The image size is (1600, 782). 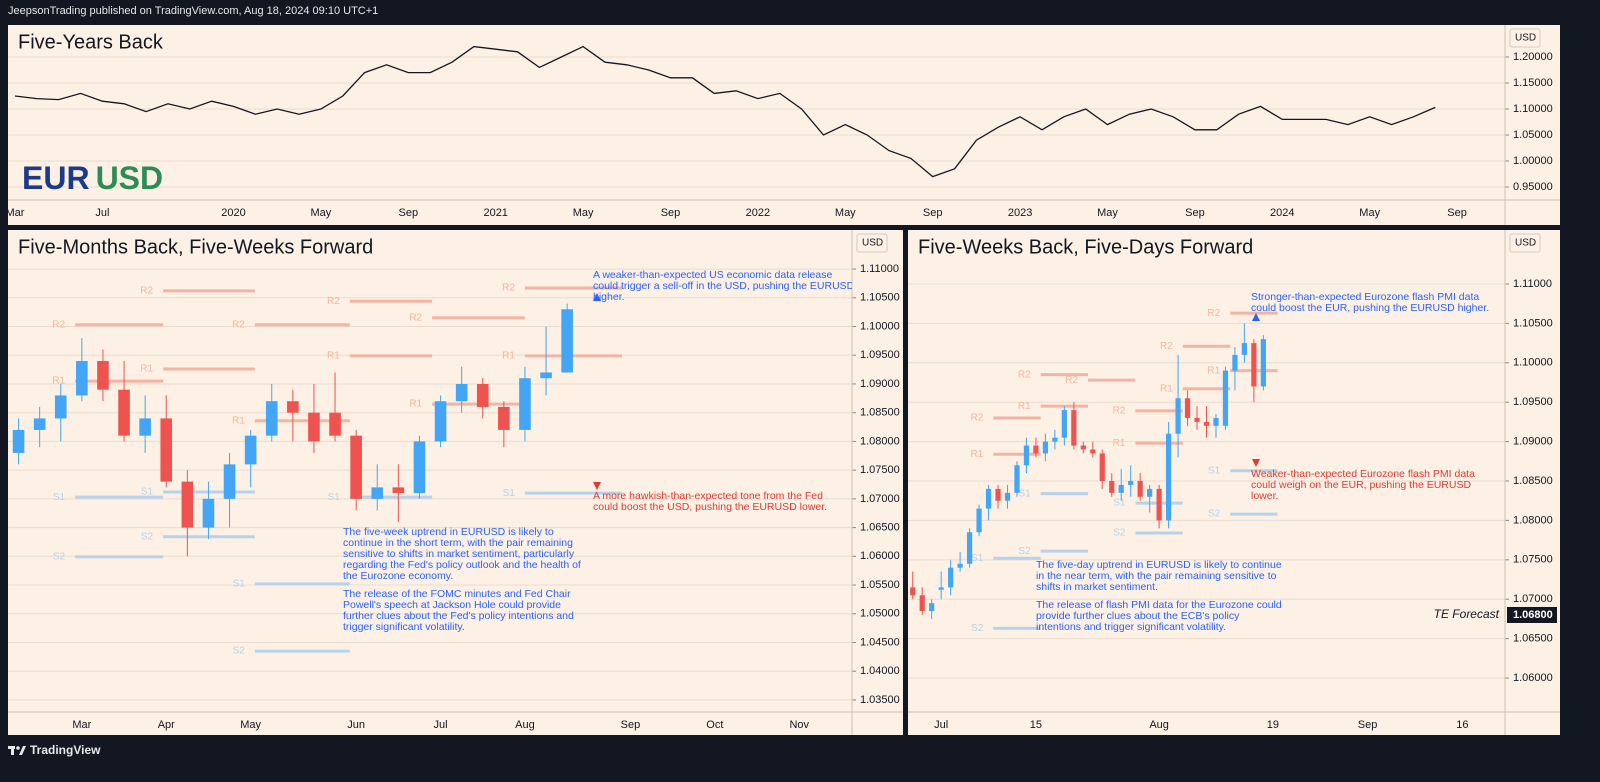 I want to click on x-tick-label: 2021, so click(x=495, y=213).